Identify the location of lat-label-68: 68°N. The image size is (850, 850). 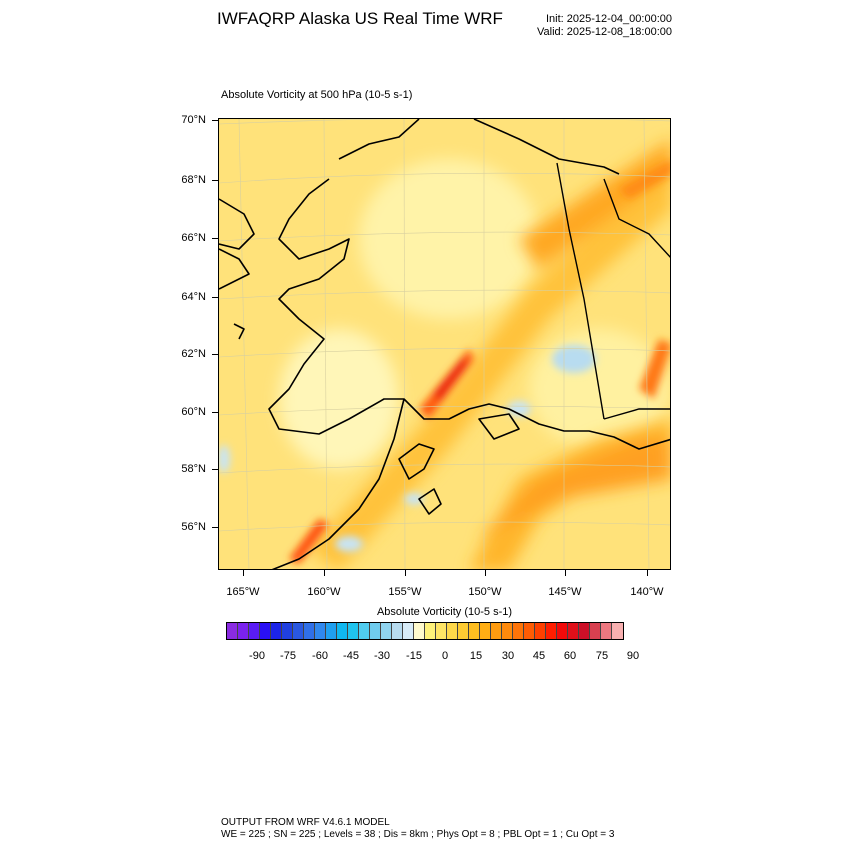
(193, 180).